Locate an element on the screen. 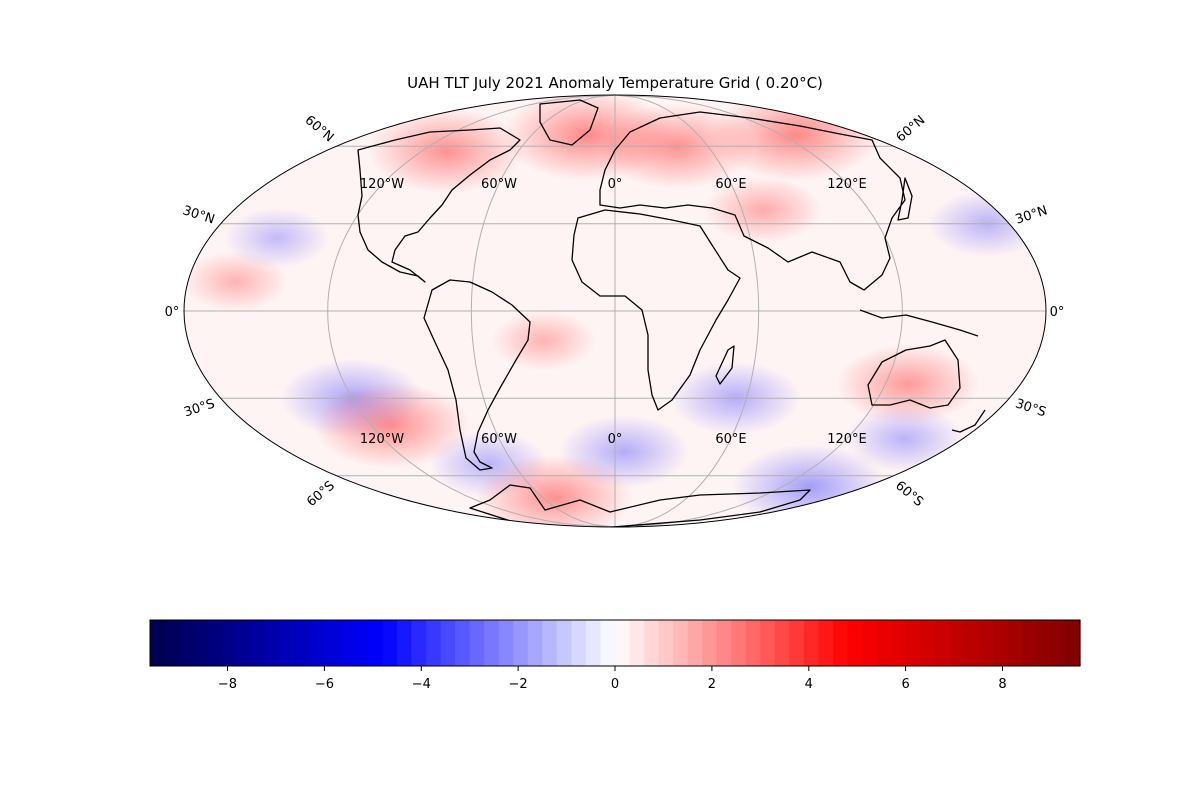  colorbar-tick-label: 8 is located at coordinates (1002, 684).